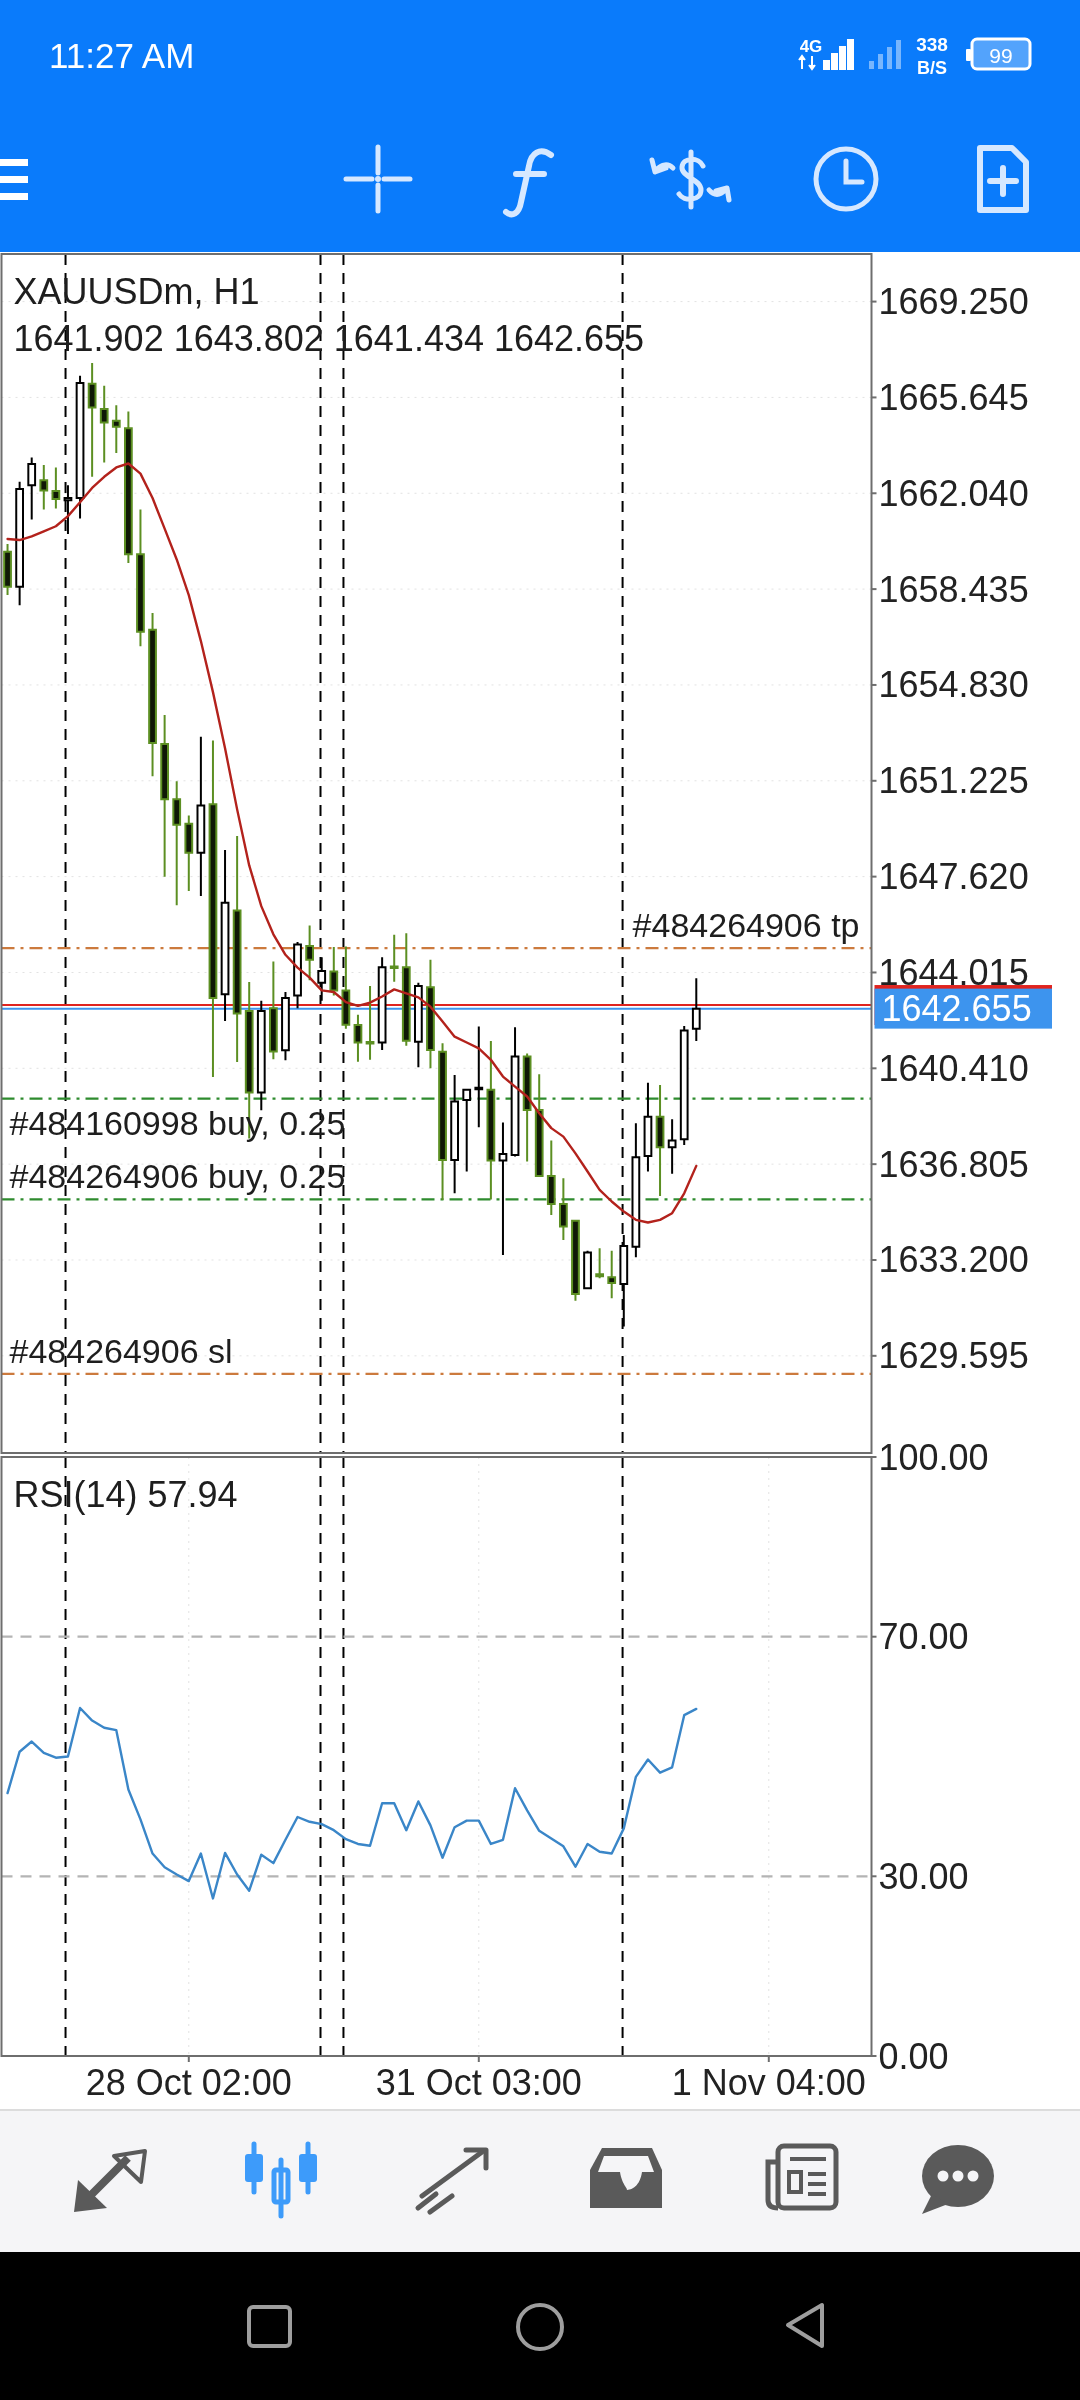 This screenshot has width=1080, height=2400. I want to click on y-tick-label: 1651.225, so click(953, 781).